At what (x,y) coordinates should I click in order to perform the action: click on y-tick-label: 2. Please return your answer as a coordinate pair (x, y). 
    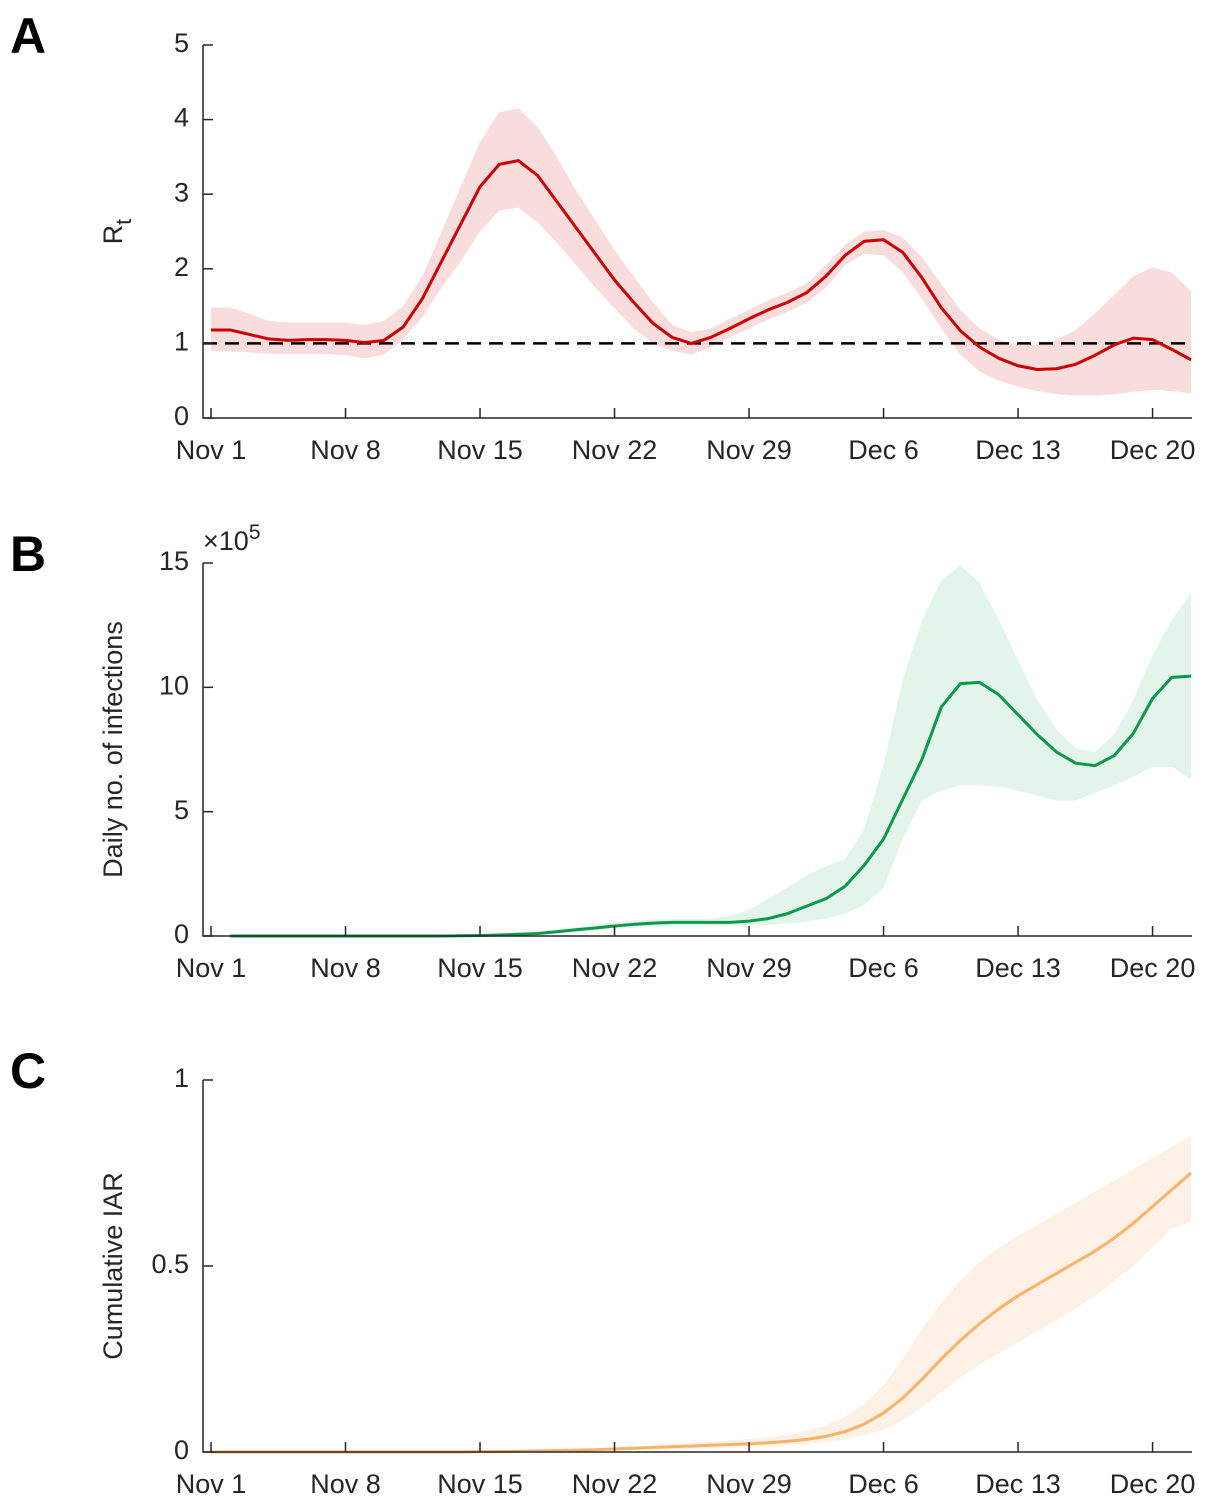
    Looking at the image, I should click on (181, 267).